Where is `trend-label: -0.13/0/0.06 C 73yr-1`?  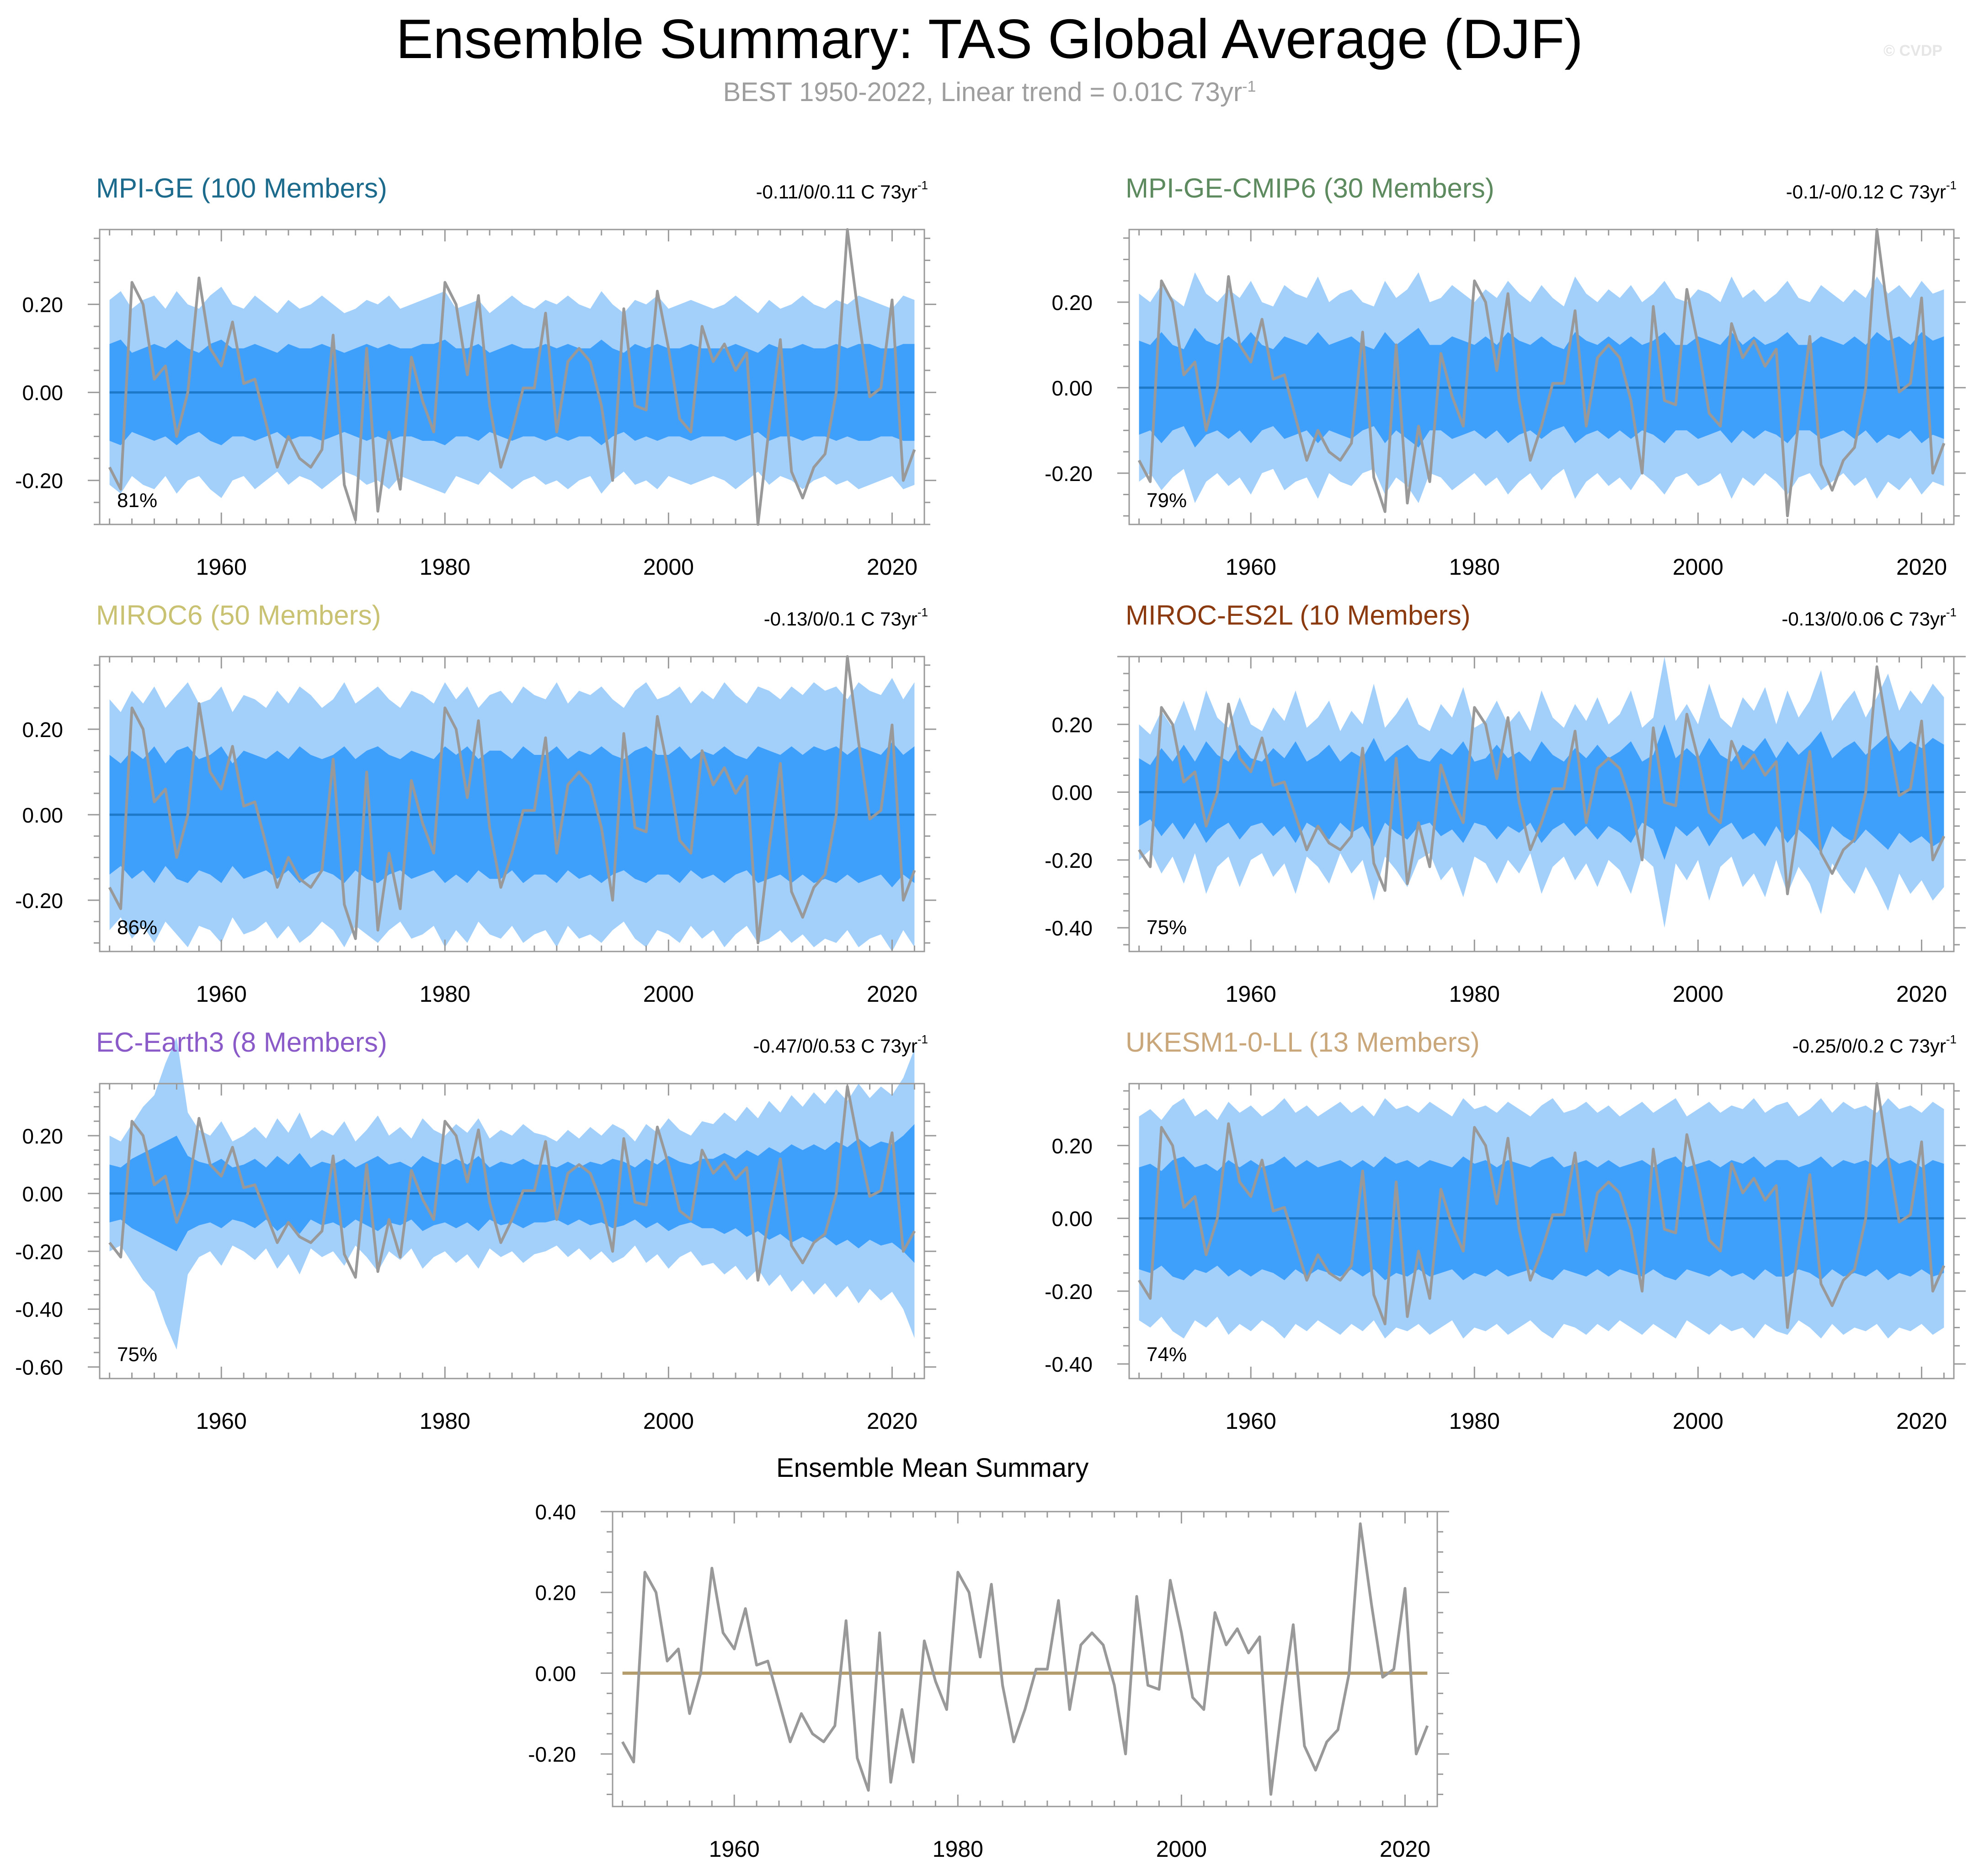
trend-label: -0.13/0/0.06 C 73yr-1 is located at coordinates (1869, 617).